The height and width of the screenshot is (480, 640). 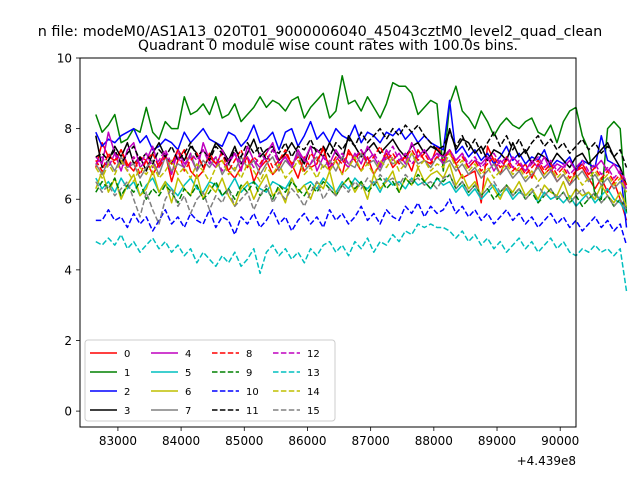 What do you see at coordinates (127, 411) in the screenshot?
I see `legend-label-3: 3` at bounding box center [127, 411].